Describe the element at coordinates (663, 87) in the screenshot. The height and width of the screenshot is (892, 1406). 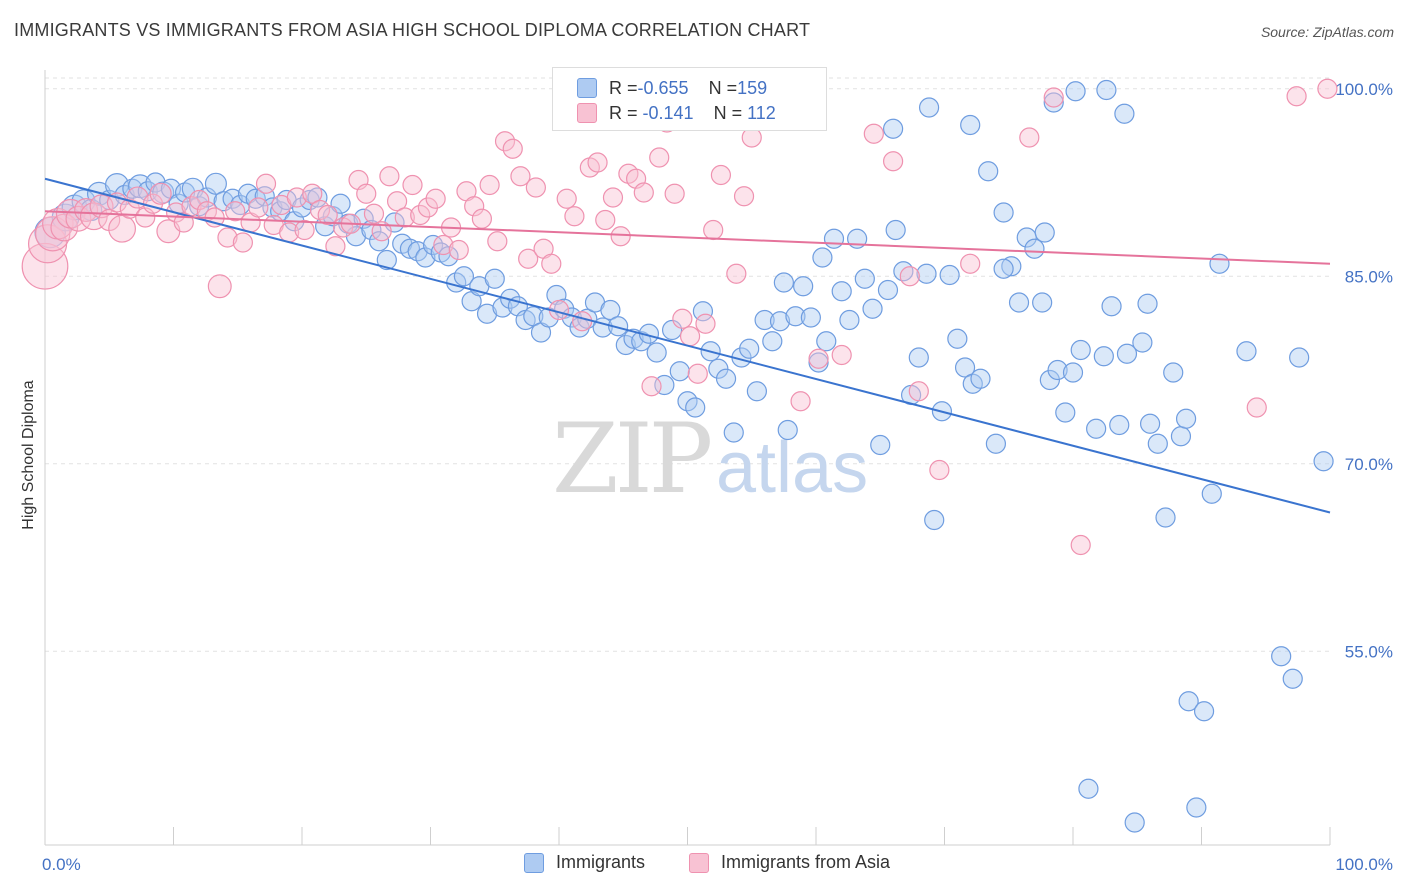
I see `legend-r-value: -0.655` at that location.